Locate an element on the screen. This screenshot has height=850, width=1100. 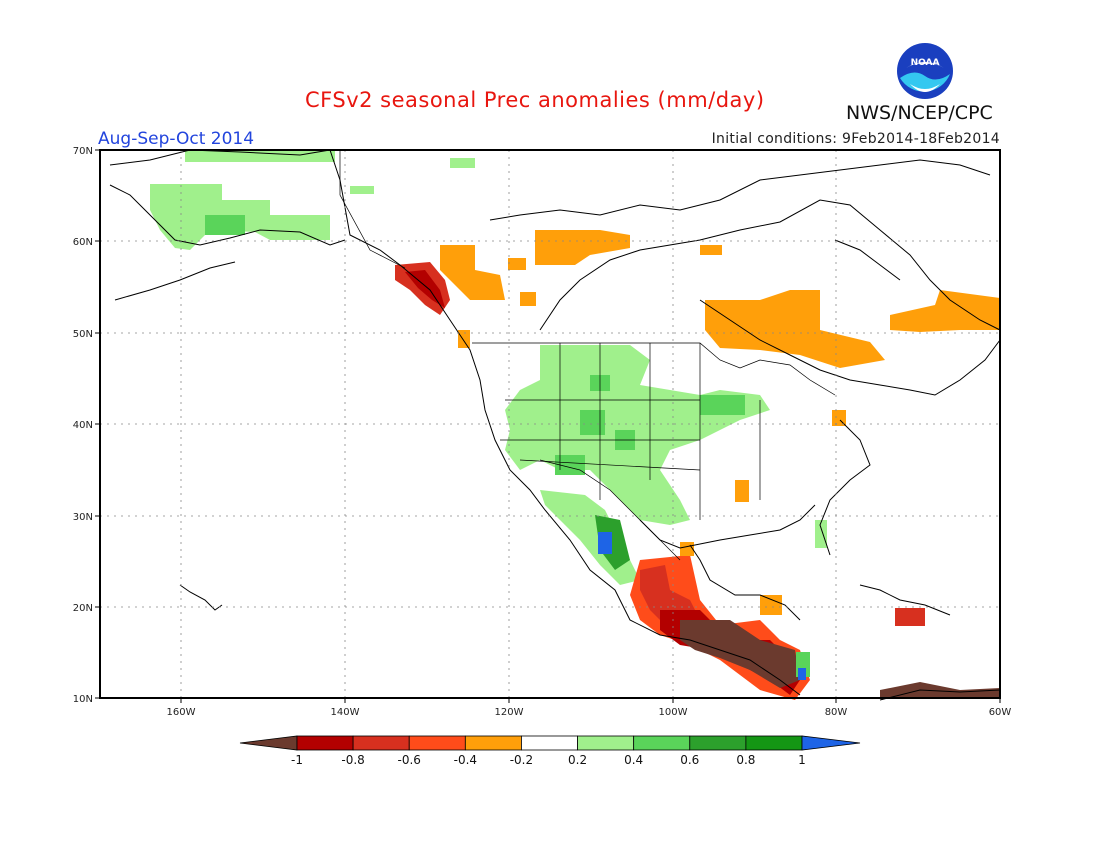
organization-label: NWS/NCEP/CPC is located at coordinates (919, 113).